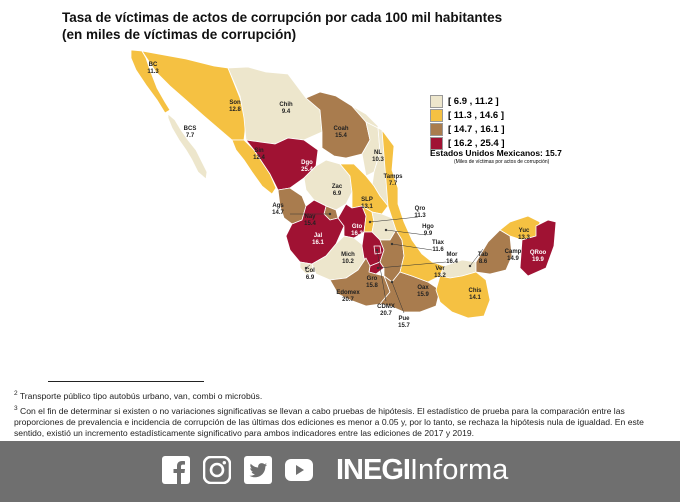 The image size is (680, 502). Describe the element at coordinates (258, 470) in the screenshot. I see `twitter-icon` at that location.